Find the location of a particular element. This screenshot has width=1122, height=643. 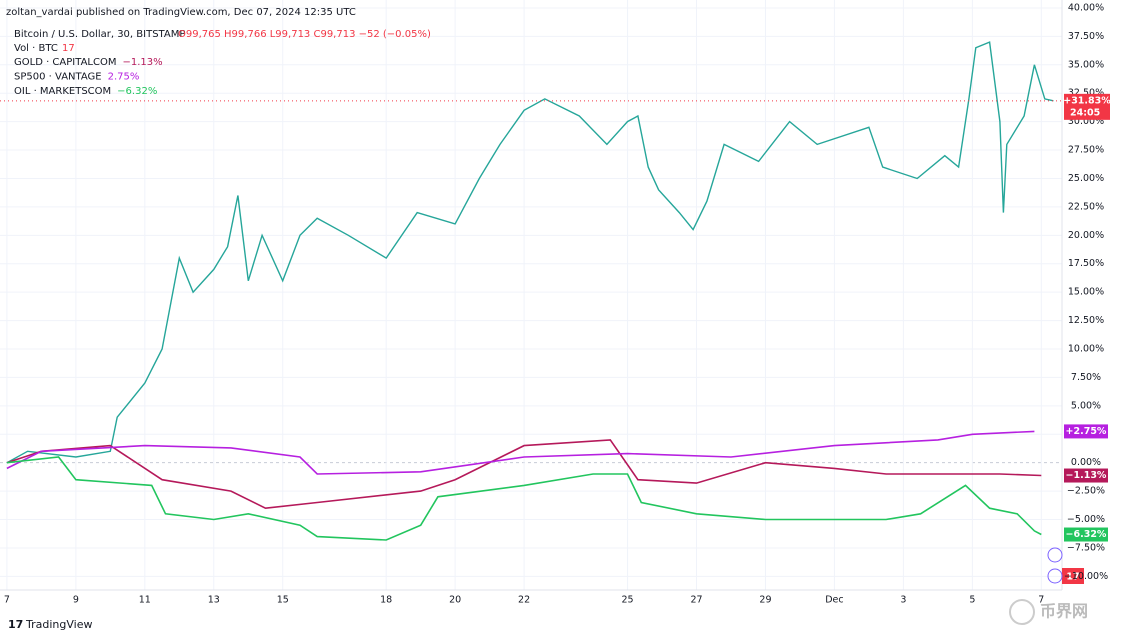

y-tick-label: −10.00% is located at coordinates (1086, 576).